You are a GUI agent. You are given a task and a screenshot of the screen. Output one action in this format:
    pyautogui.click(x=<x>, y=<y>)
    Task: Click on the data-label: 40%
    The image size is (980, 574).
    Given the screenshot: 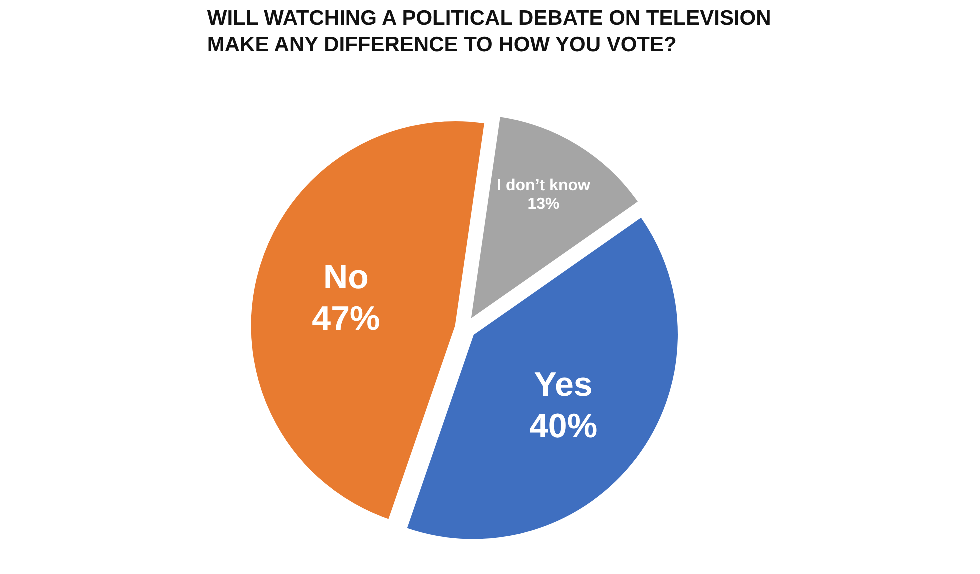 What is the action you would take?
    pyautogui.click(x=564, y=427)
    